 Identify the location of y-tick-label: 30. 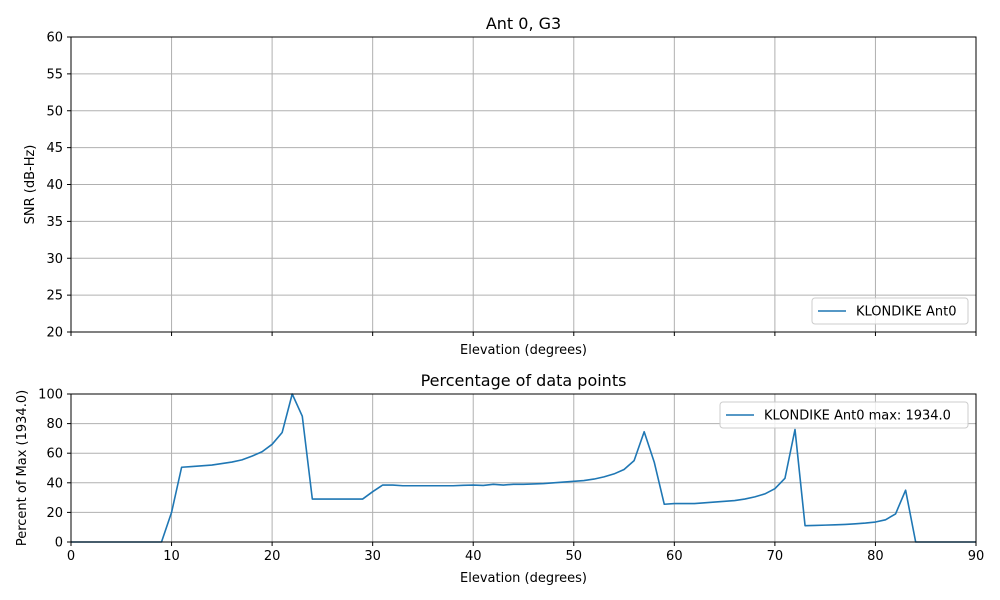
(54, 259).